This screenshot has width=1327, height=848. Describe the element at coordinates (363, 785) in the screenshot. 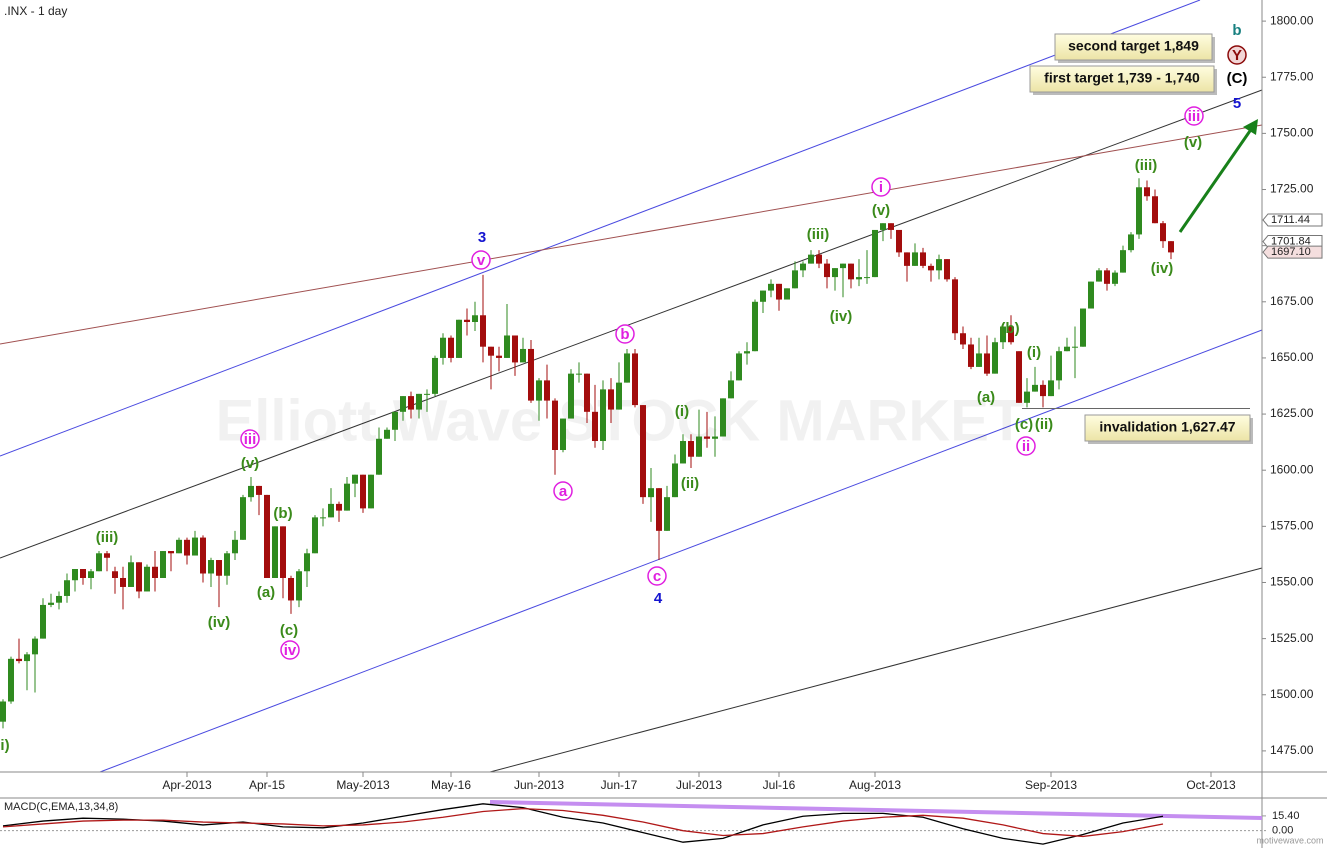

I see `x-tick-label: May-2013` at that location.